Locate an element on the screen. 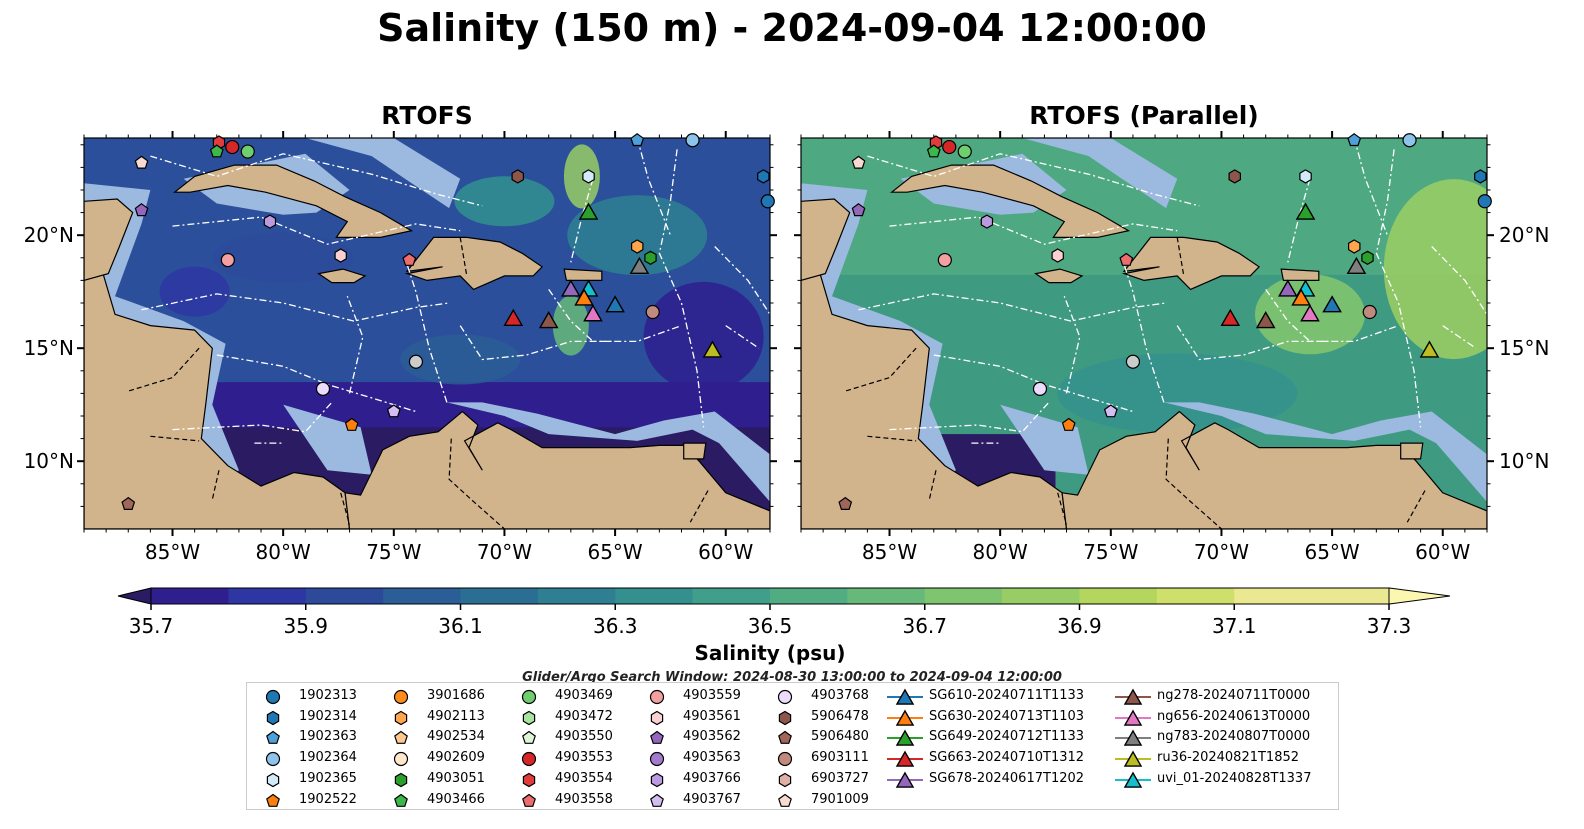  legend-label: 4903561 is located at coordinates (712, 716).